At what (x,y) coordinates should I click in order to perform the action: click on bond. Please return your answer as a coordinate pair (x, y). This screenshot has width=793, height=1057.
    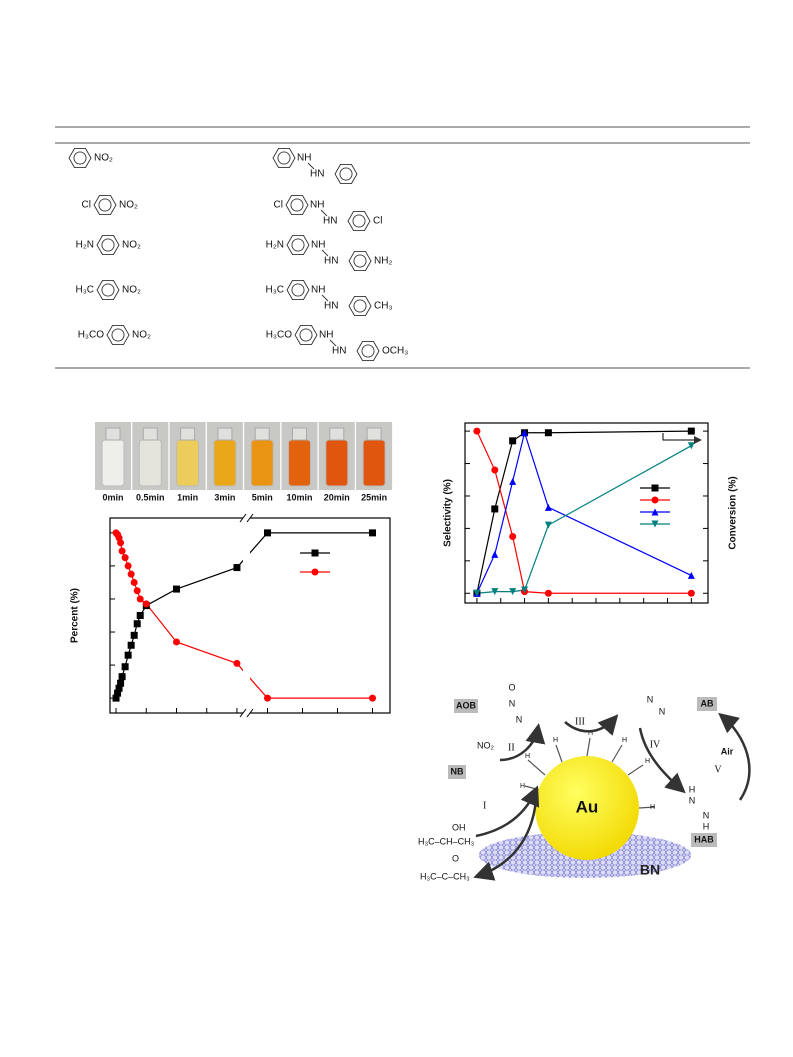
    Looking at the image, I should click on (333, 343).